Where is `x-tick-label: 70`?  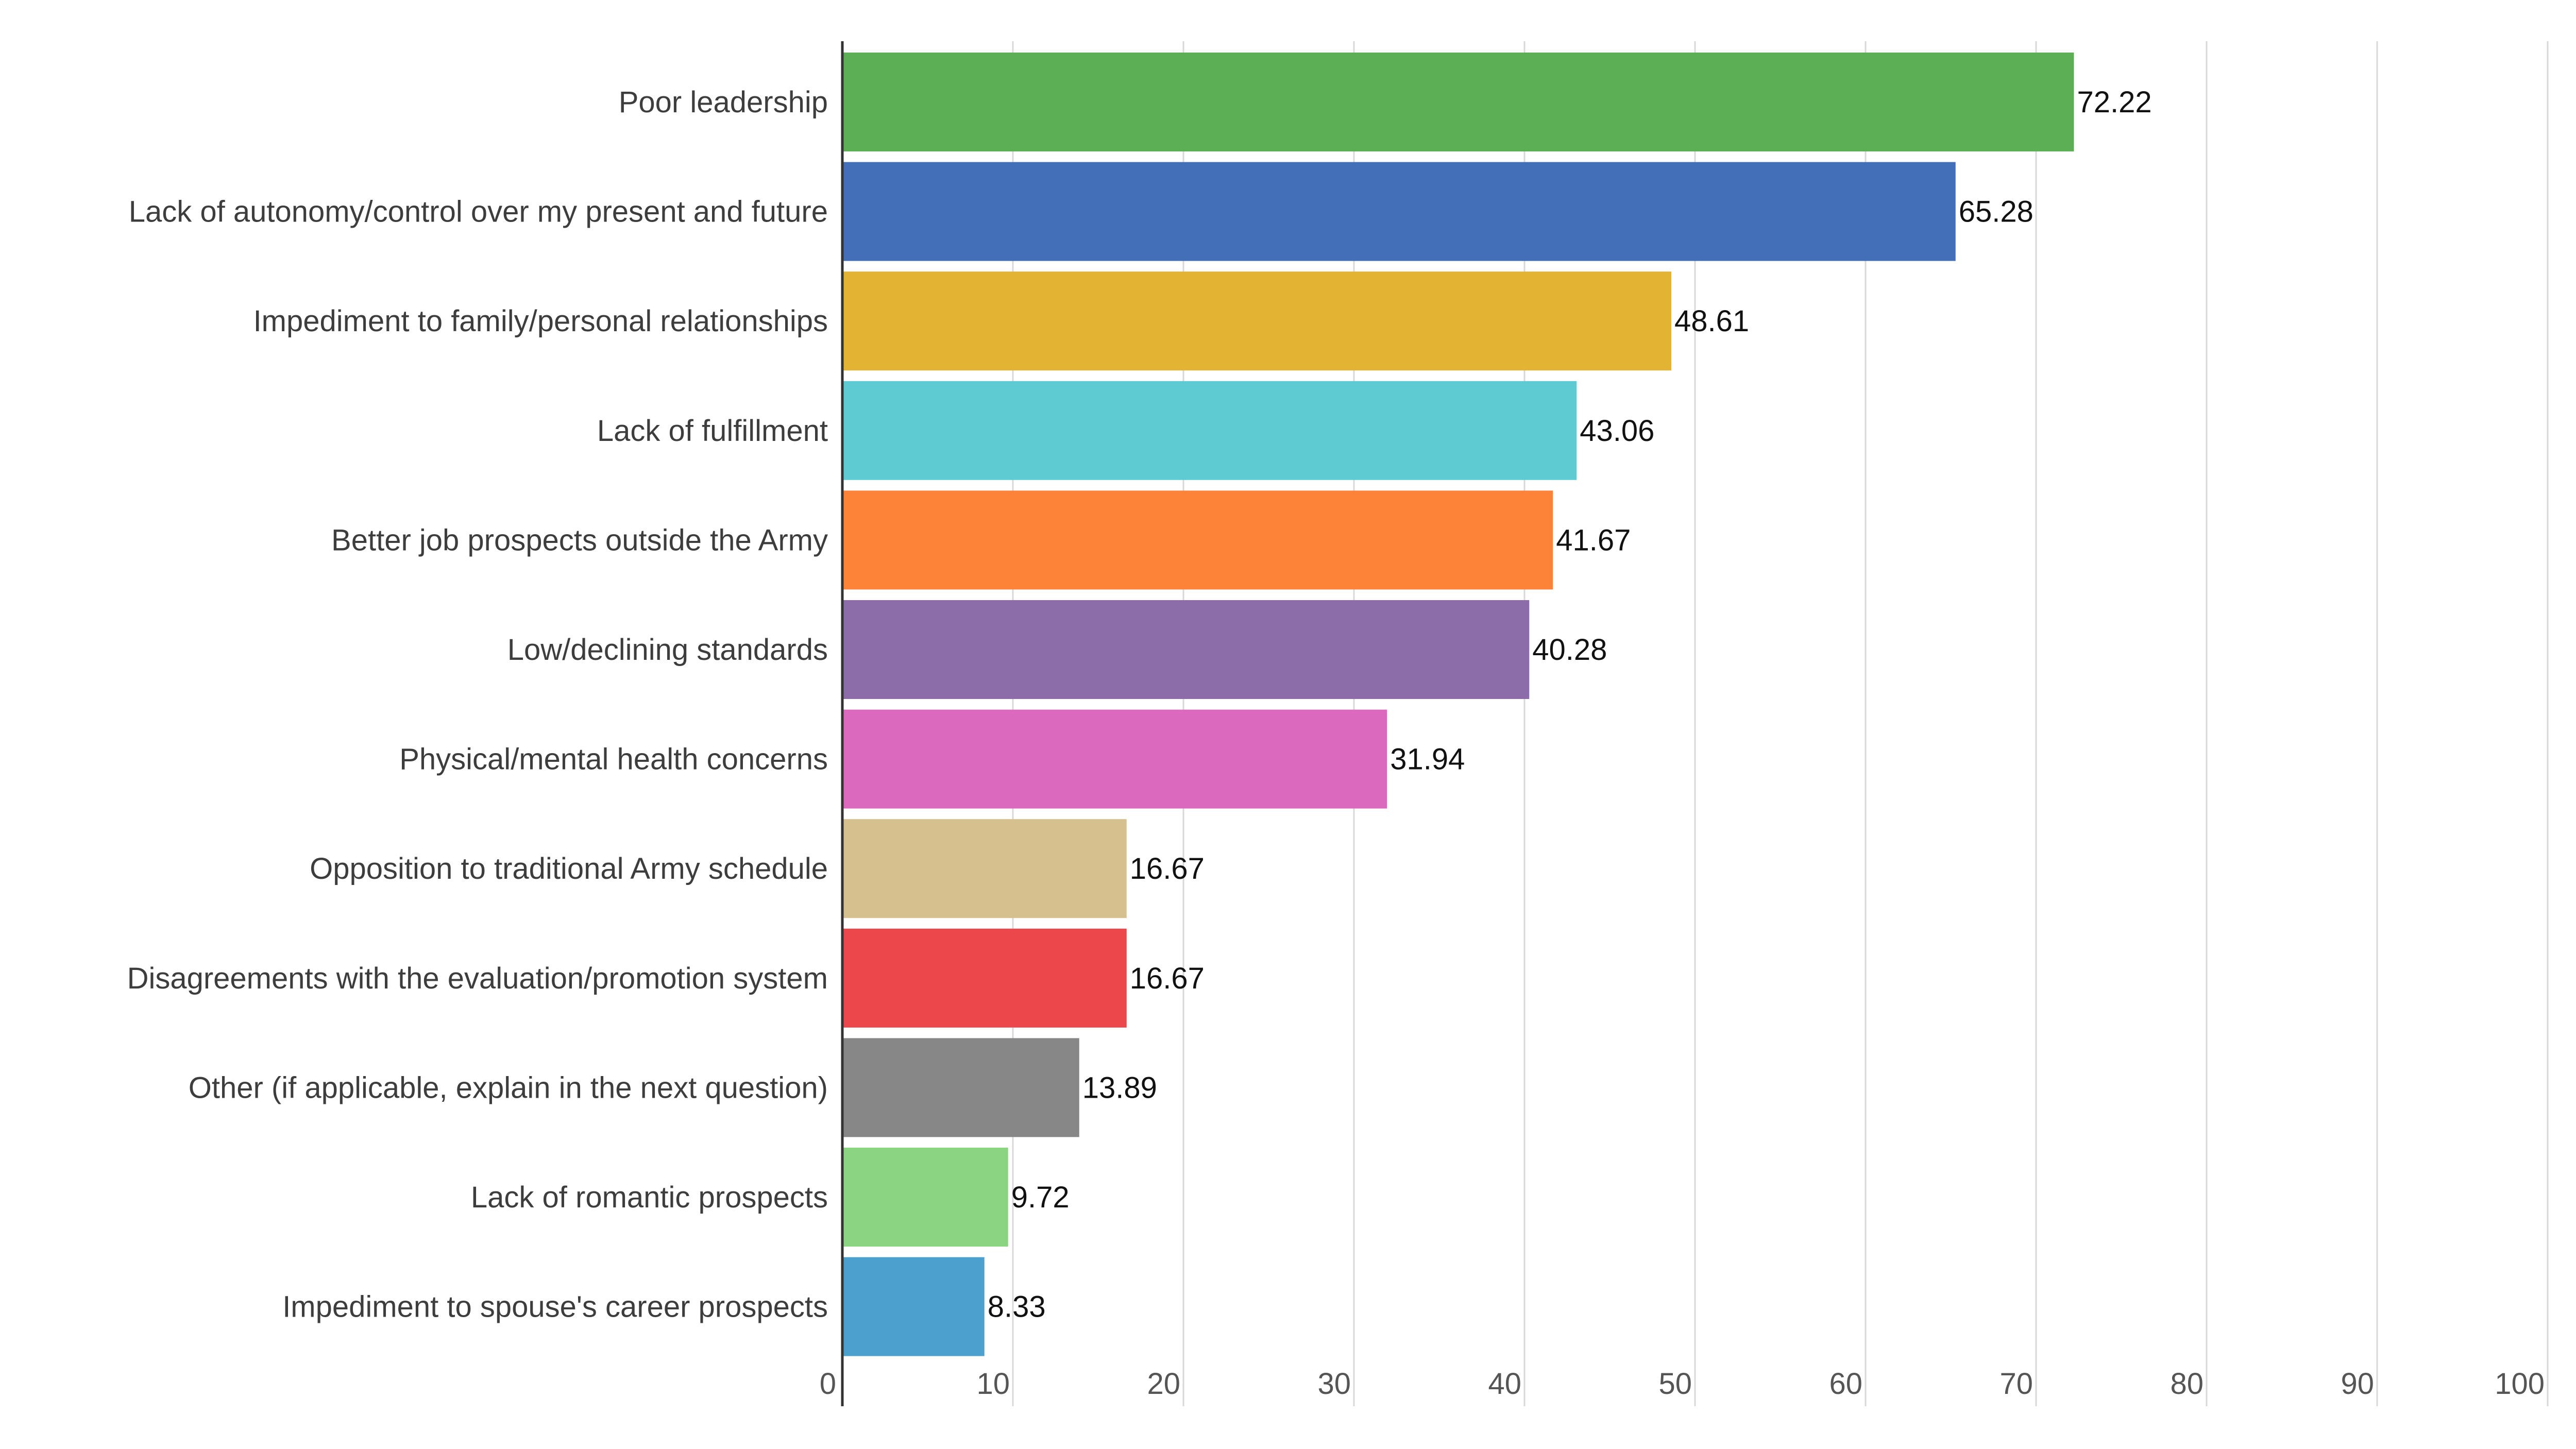 x-tick-label: 70 is located at coordinates (2016, 1384).